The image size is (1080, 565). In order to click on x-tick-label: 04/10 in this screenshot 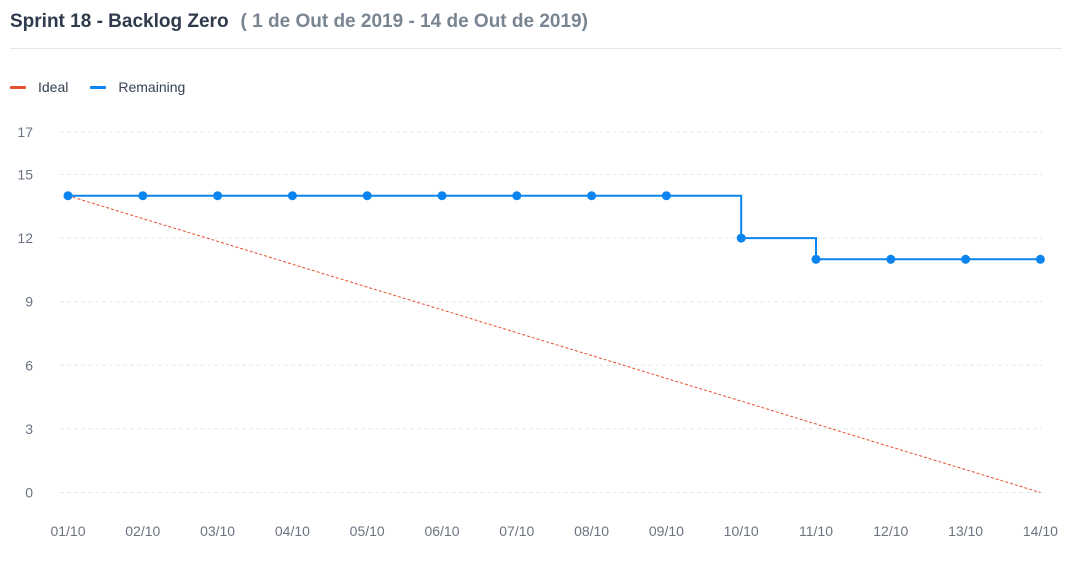, I will do `click(292, 531)`.